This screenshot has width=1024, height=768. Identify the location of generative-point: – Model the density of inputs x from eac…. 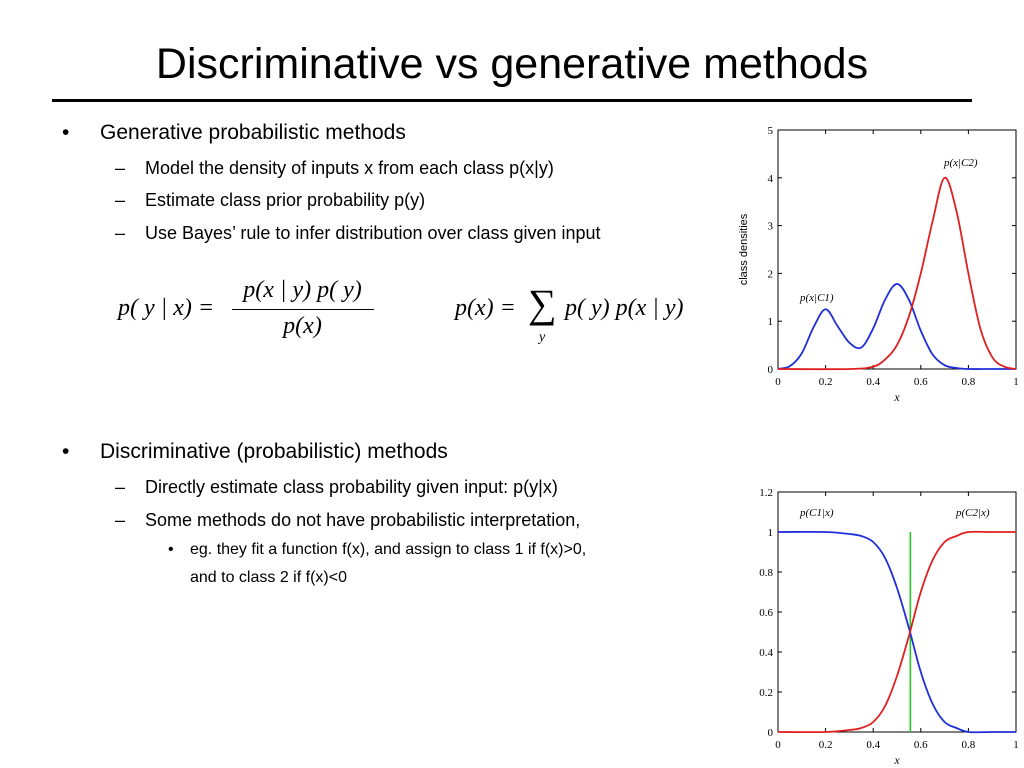
(334, 168).